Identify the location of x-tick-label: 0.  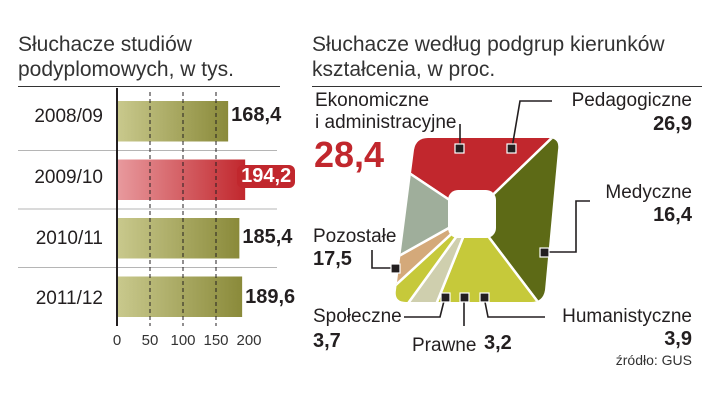
(117, 340).